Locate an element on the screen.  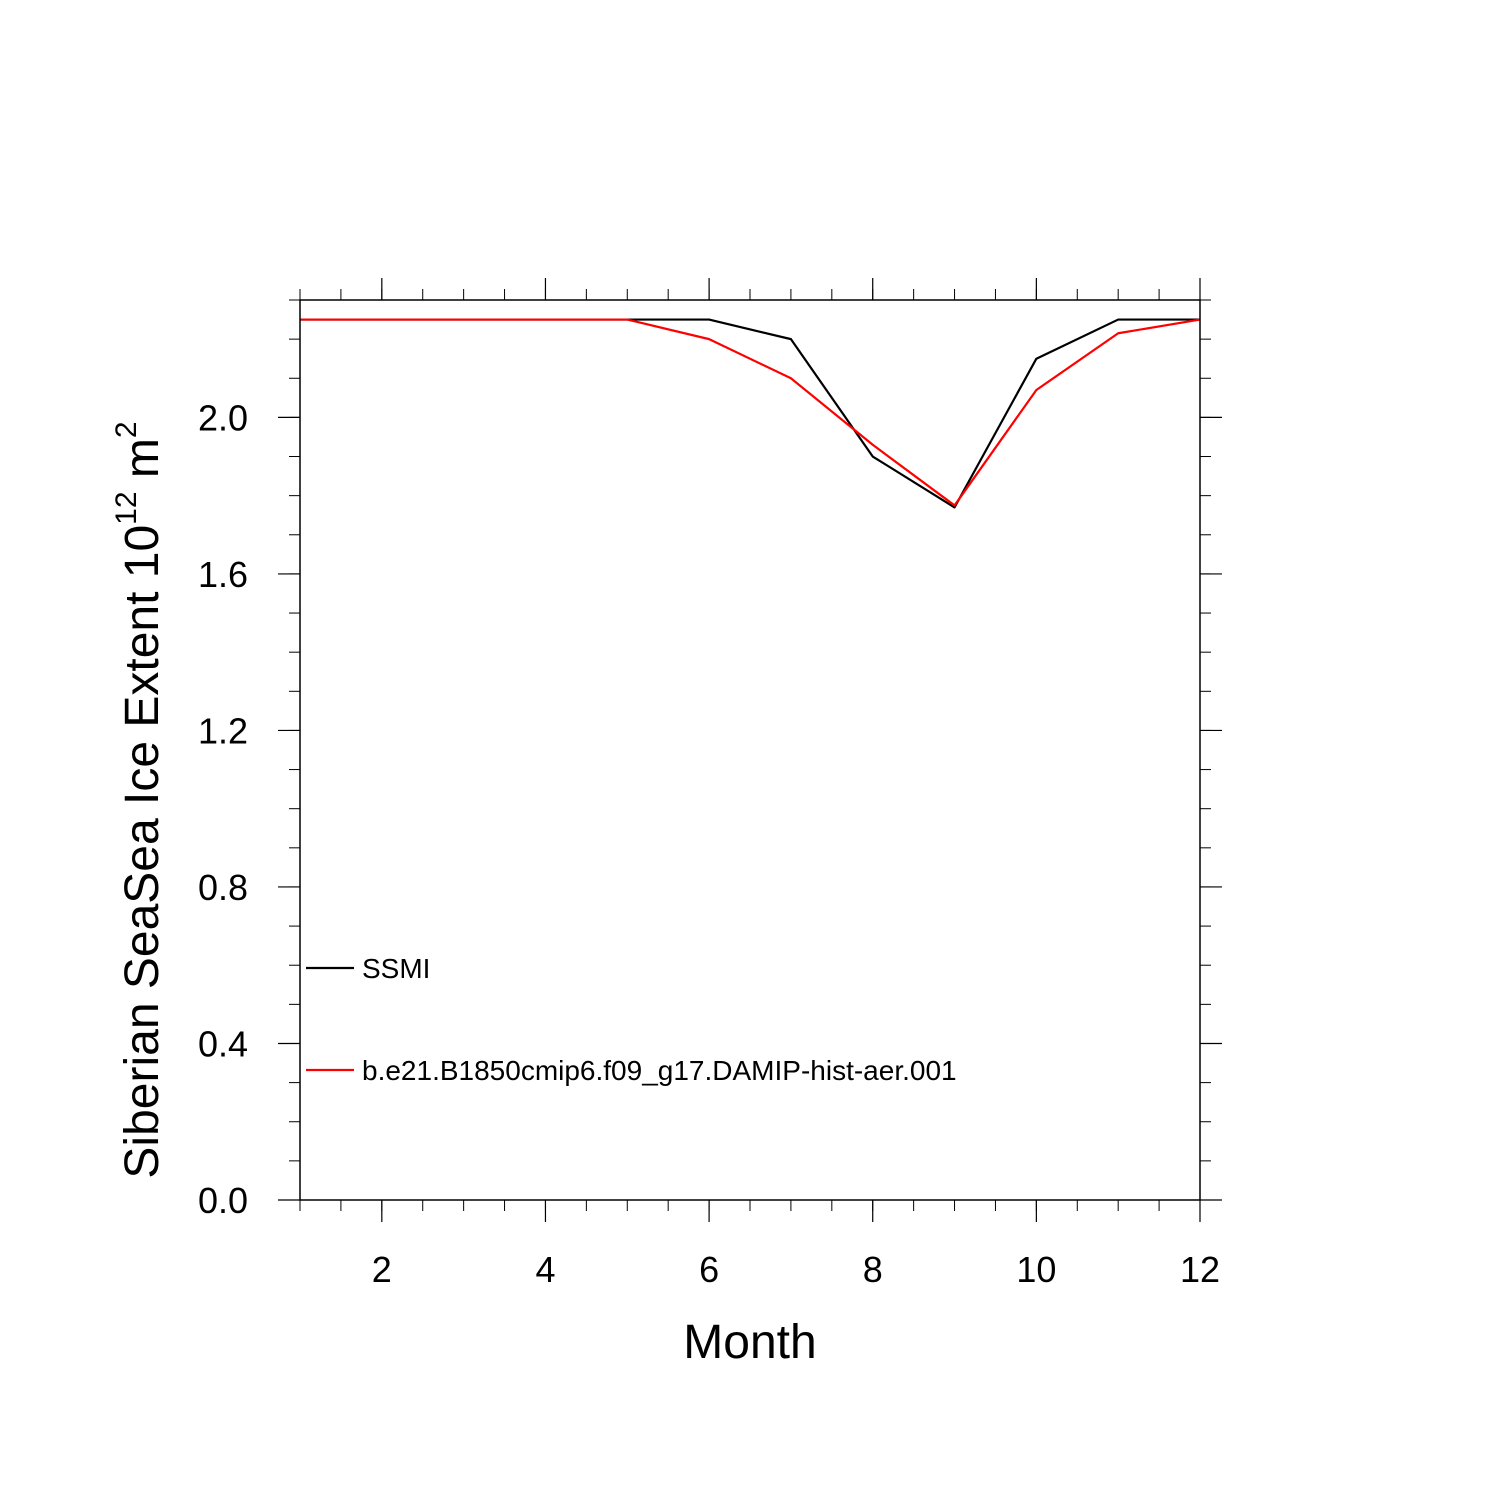
y-axis-title: Siberian SeaSea Ice Extent 1012 m2 is located at coordinates (139, 799).